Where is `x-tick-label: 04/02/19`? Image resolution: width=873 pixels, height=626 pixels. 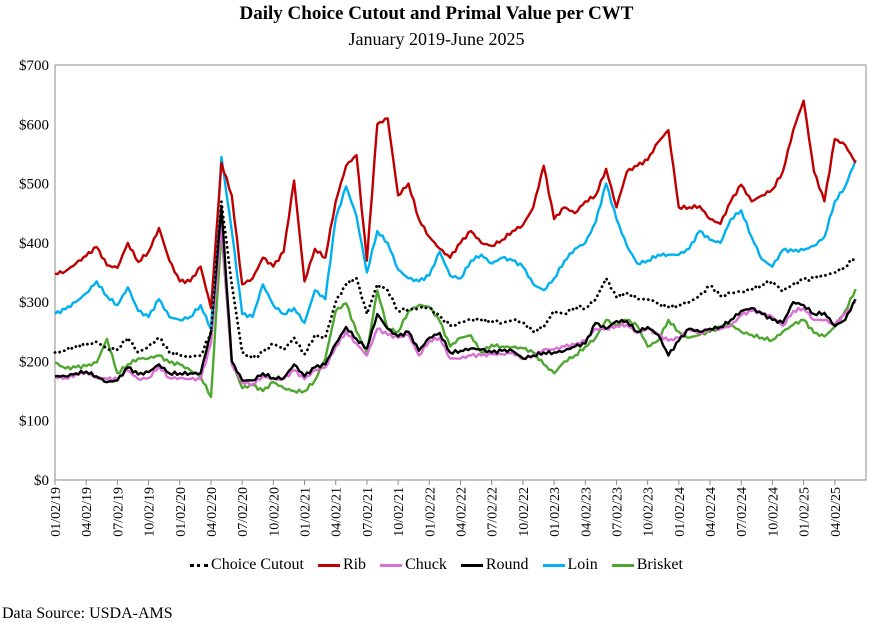
x-tick-label: 04/02/19 is located at coordinates (87, 512).